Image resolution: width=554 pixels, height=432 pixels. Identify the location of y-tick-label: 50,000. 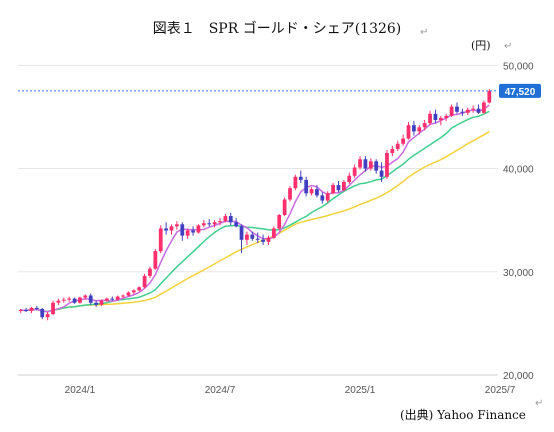
(518, 66).